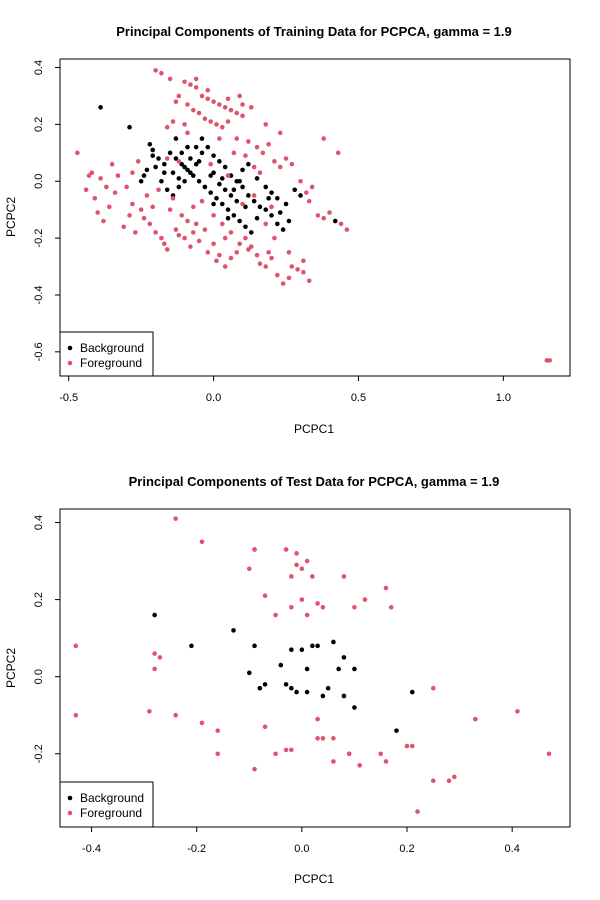 This screenshot has height=900, width=600. Describe the element at coordinates (70, 813) in the screenshot. I see `legend-marker-foreground` at that location.